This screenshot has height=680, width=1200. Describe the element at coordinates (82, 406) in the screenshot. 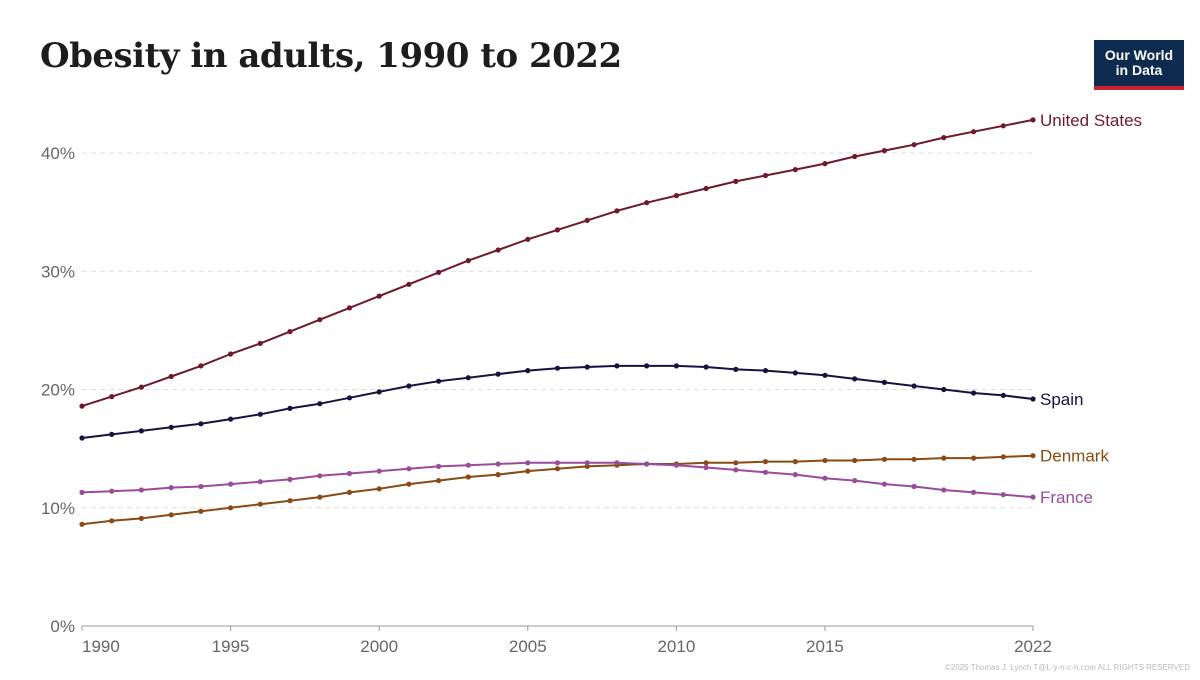

I see `data-point-united-states-1990` at that location.